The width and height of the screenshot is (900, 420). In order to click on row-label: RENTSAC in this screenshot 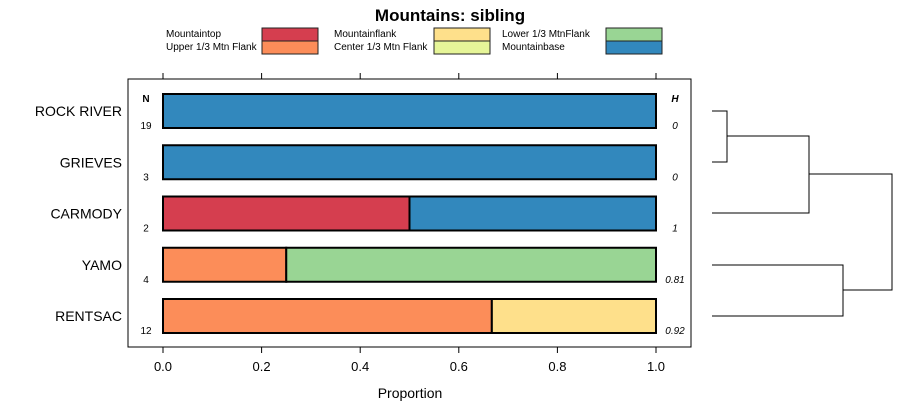, I will do `click(88, 316)`.